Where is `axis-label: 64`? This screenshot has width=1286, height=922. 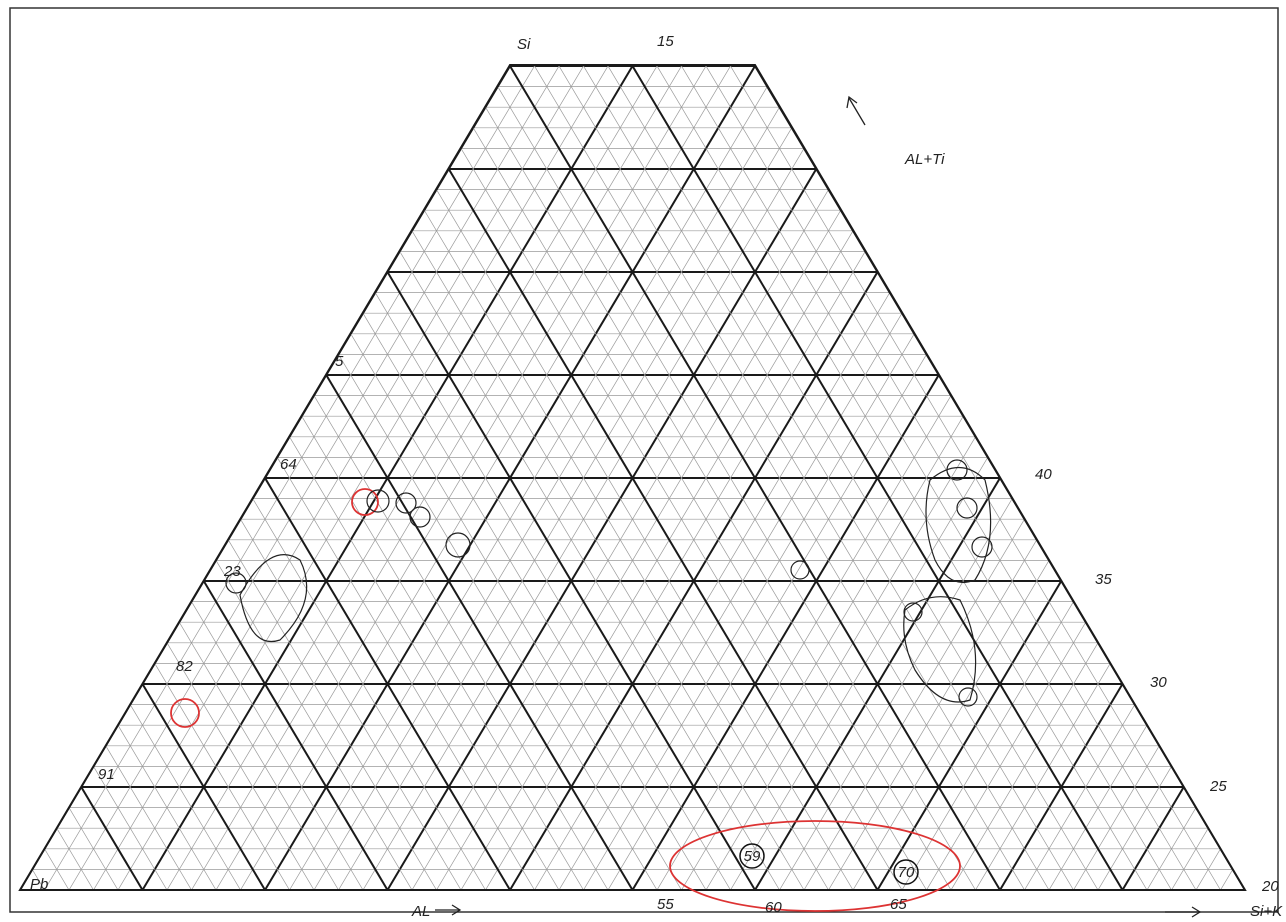
axis-label: 64 is located at coordinates (288, 464).